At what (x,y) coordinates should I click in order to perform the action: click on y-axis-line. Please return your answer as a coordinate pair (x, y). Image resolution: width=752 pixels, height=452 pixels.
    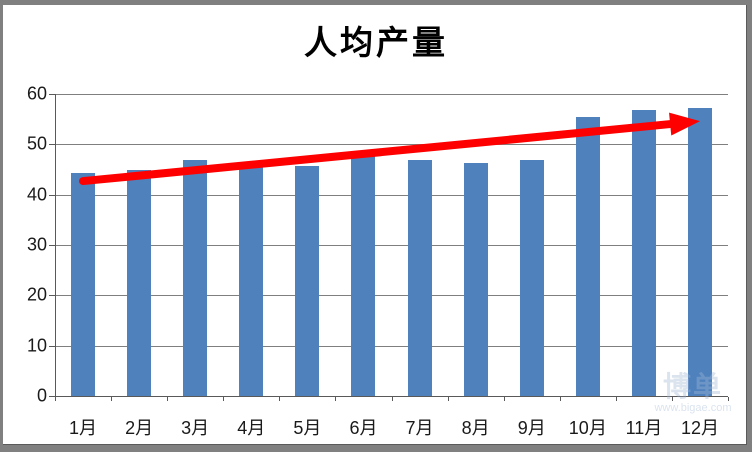
    Looking at the image, I should click on (55, 245).